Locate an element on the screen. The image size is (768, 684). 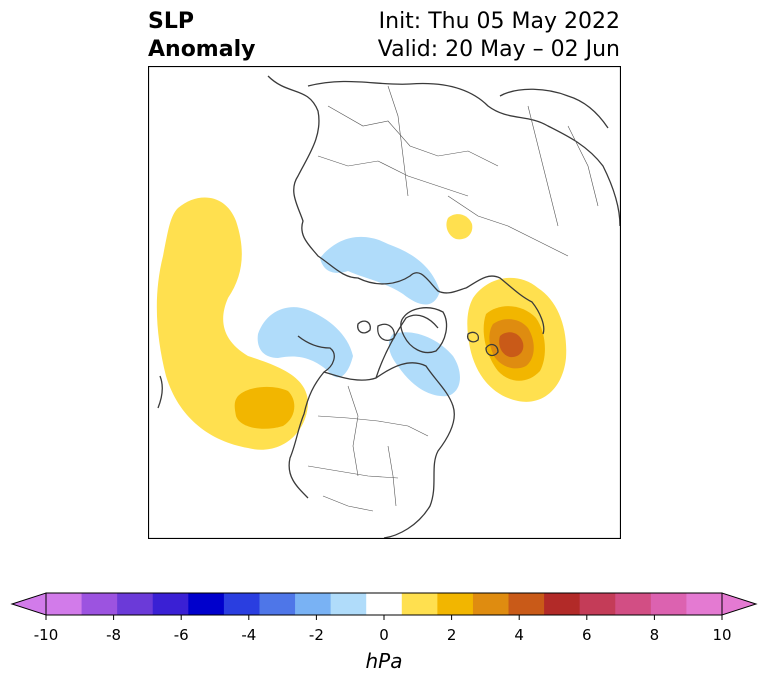
colorbar-tick-label: 10 is located at coordinates (721, 635).